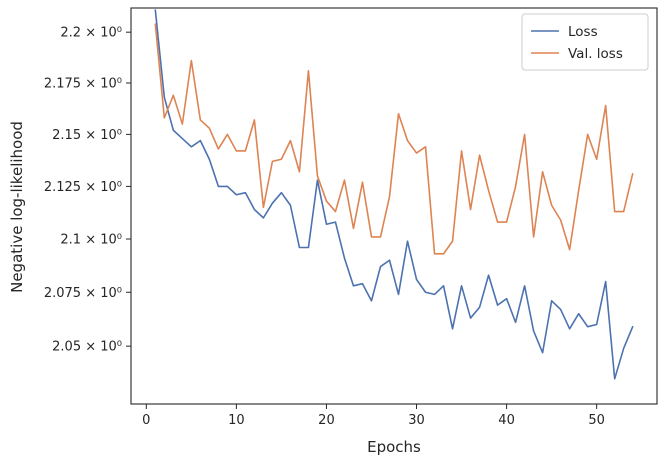 Image resolution: width=667 pixels, height=463 pixels. What do you see at coordinates (326, 420) in the screenshot?
I see `x-tick-label: 20` at bounding box center [326, 420].